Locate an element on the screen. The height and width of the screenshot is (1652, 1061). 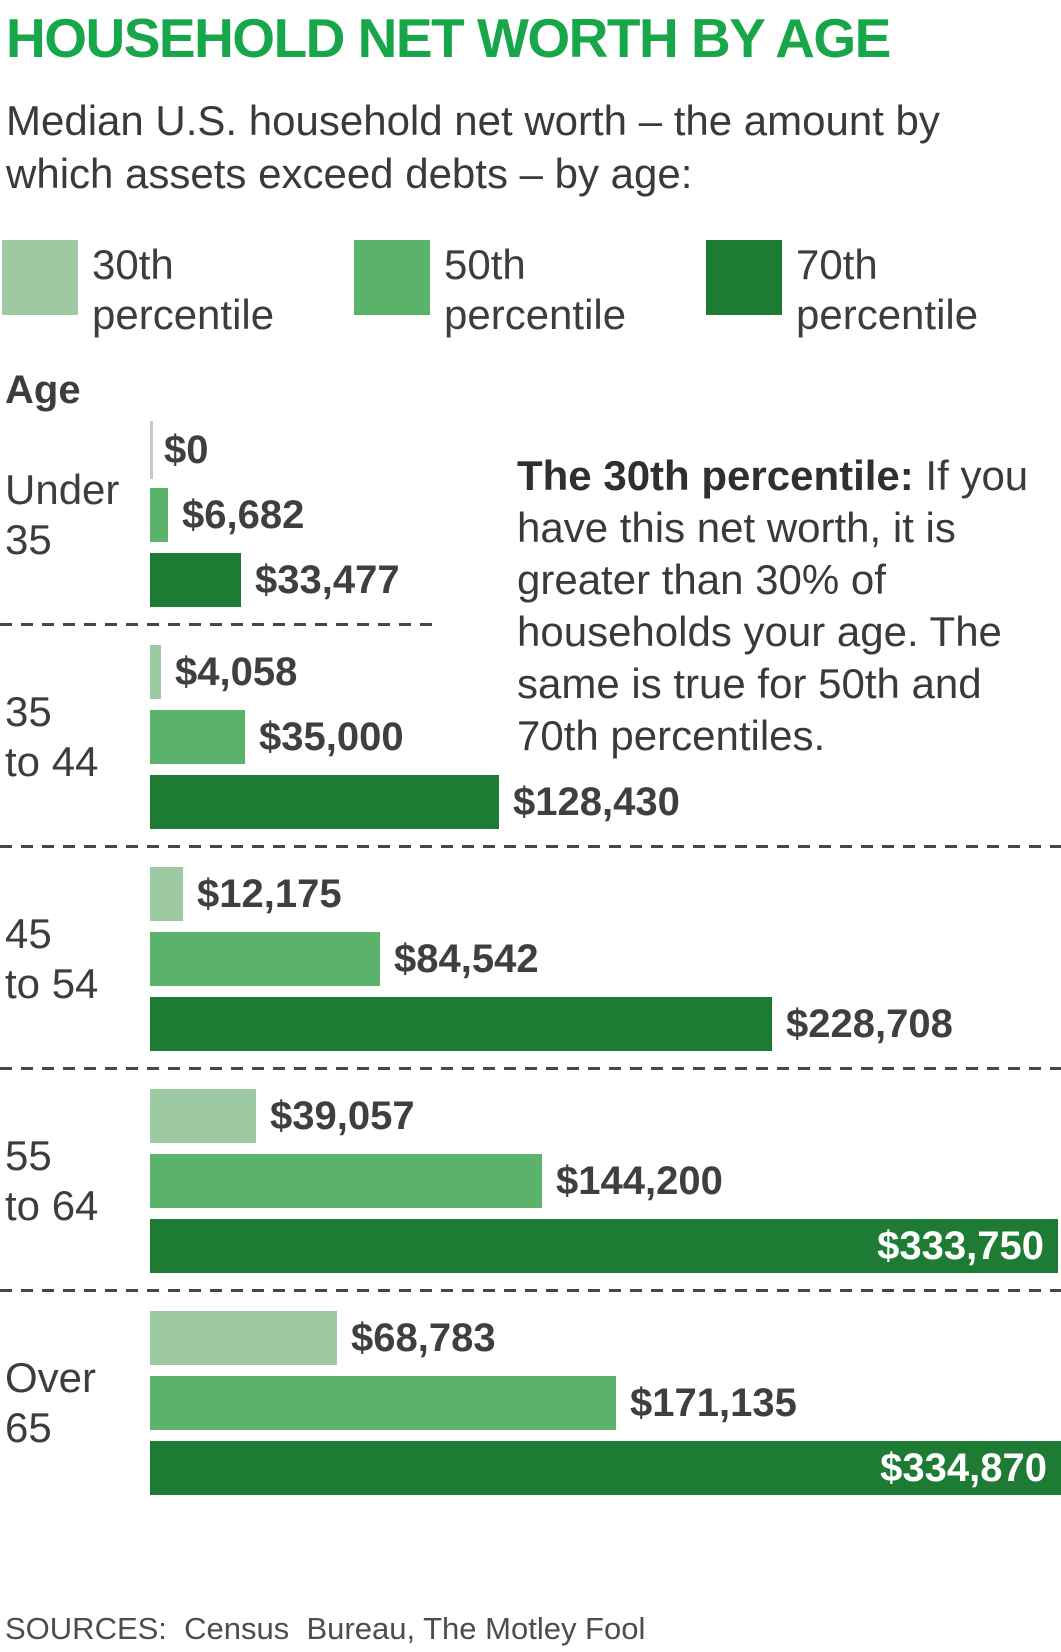
age-group-label: 45 to 54 is located at coordinates (75, 959).